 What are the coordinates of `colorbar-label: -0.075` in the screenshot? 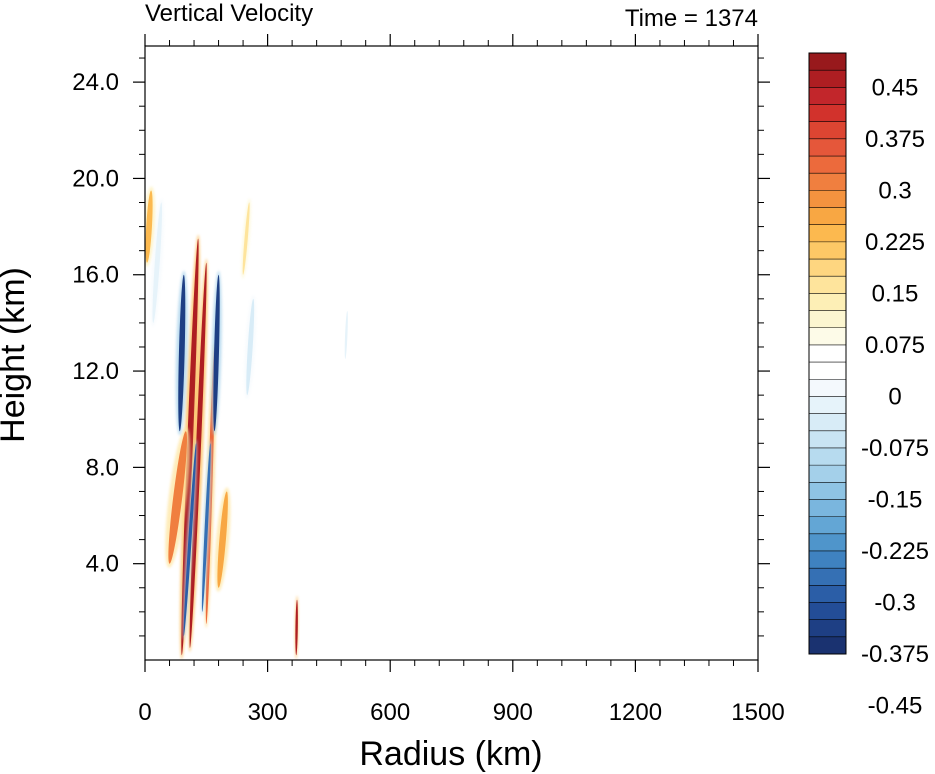 It's located at (895, 448).